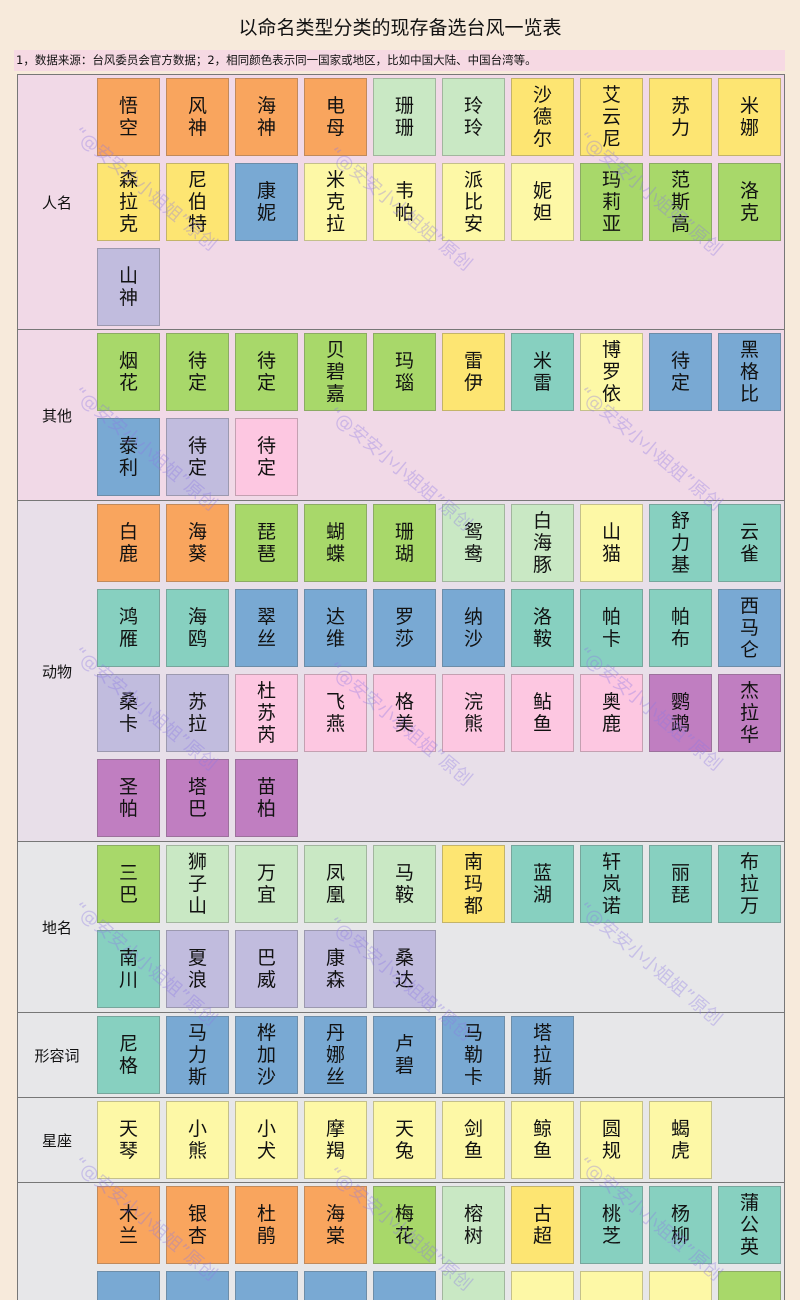 This screenshot has width=800, height=1300. Describe the element at coordinates (128, 457) in the screenshot. I see `typhoon-name-cell: 泰利` at that location.